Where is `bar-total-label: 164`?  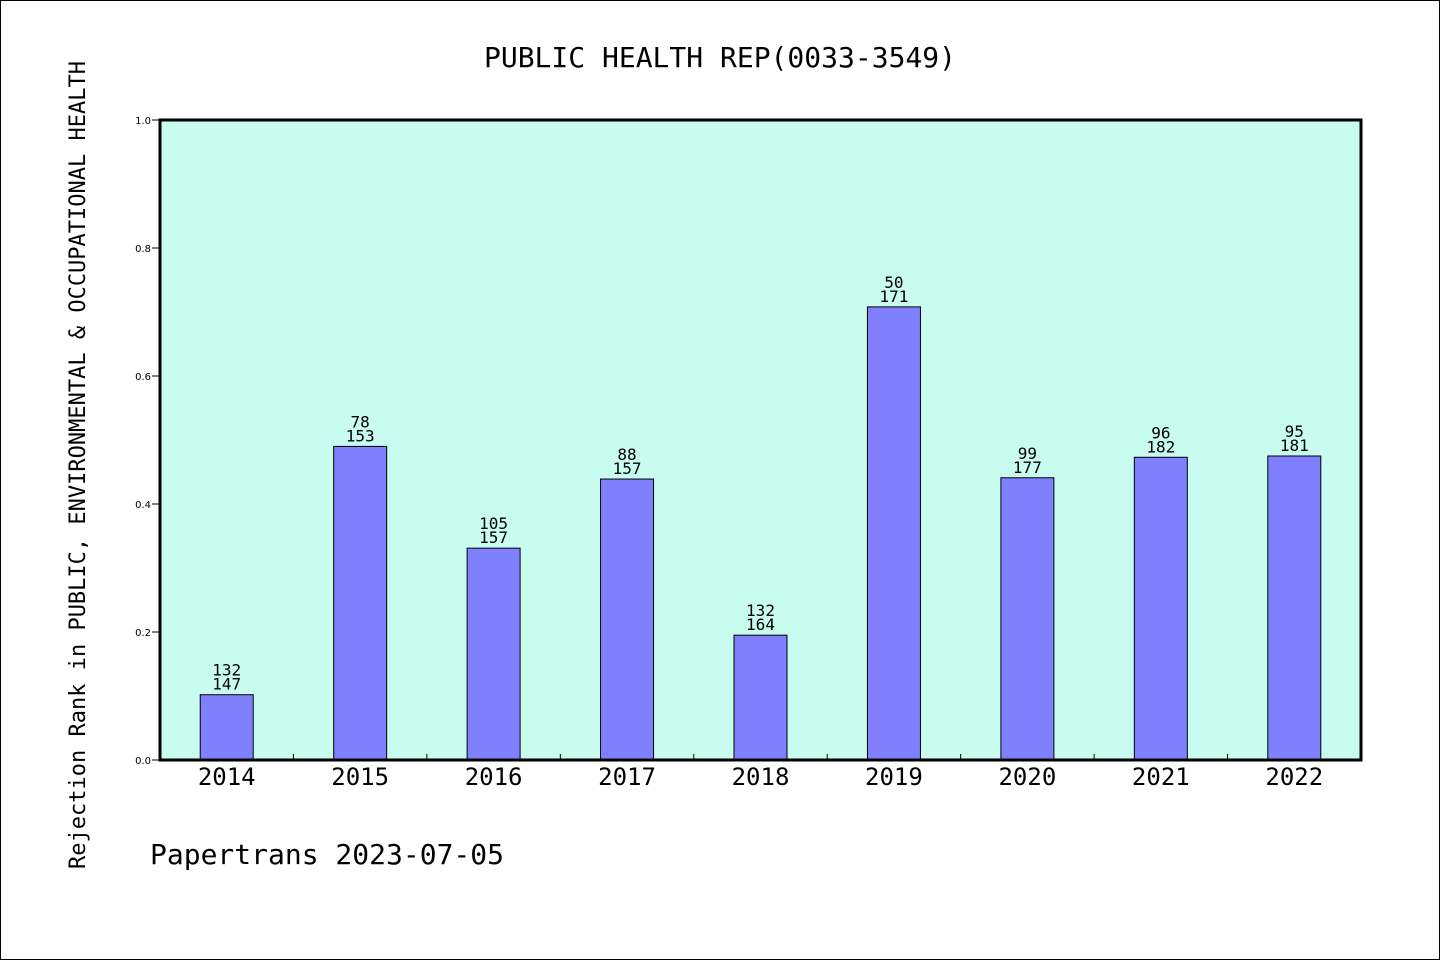
bar-total-label: 164 is located at coordinates (760, 624).